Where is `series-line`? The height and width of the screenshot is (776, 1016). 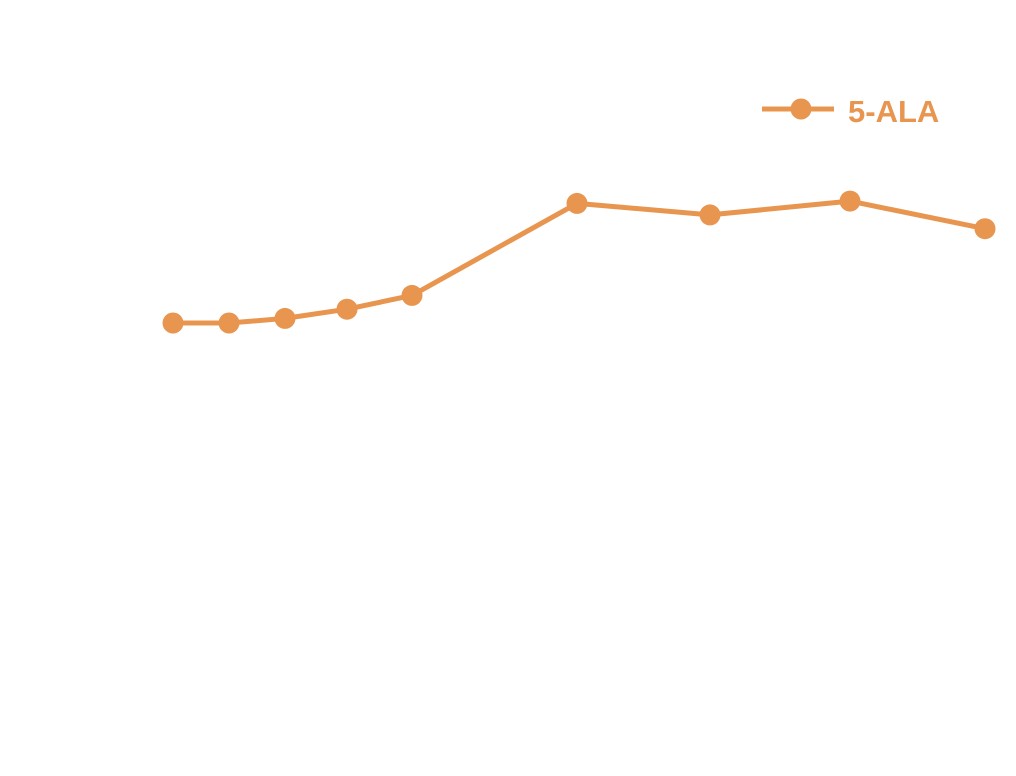
series-line is located at coordinates (579, 262).